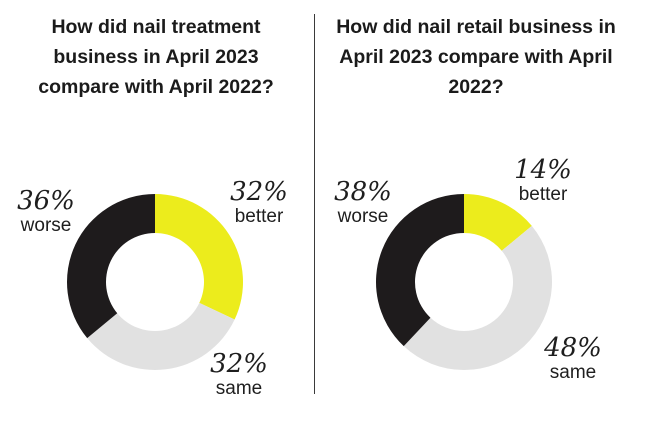 This screenshot has width=650, height=430. Describe the element at coordinates (46, 201) in the screenshot. I see `value-label-worse: 36%` at that location.